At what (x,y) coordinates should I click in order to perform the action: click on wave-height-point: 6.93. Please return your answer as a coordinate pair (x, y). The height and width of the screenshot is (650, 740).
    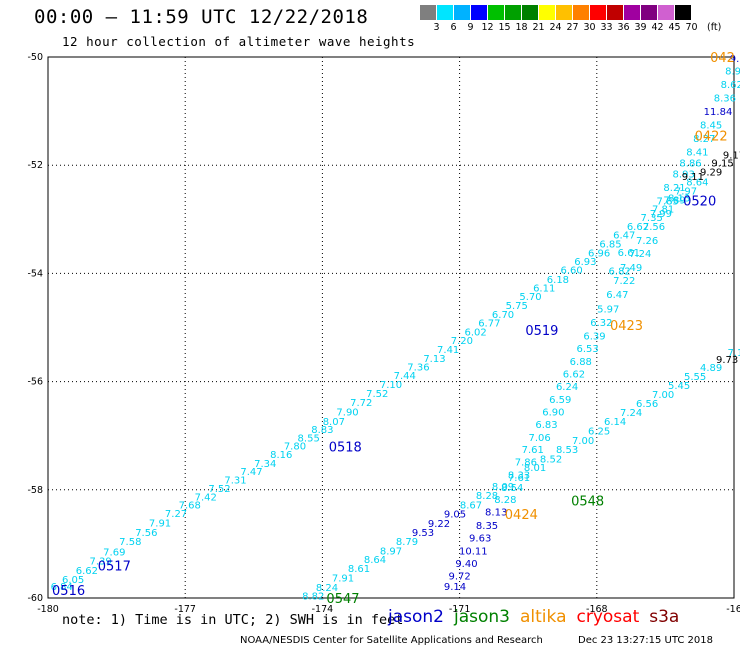
    Looking at the image, I should click on (585, 262).